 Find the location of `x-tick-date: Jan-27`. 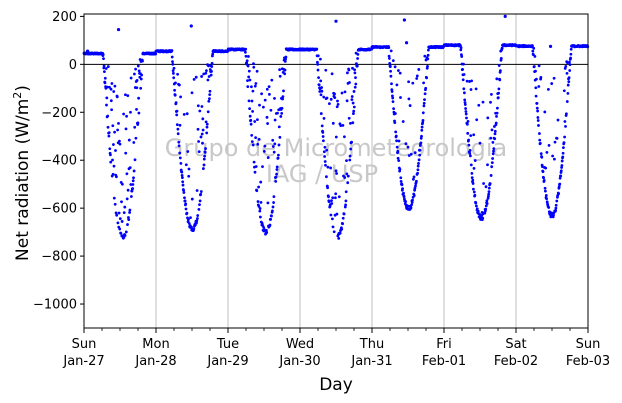

x-tick-date: Jan-27 is located at coordinates (83, 361).